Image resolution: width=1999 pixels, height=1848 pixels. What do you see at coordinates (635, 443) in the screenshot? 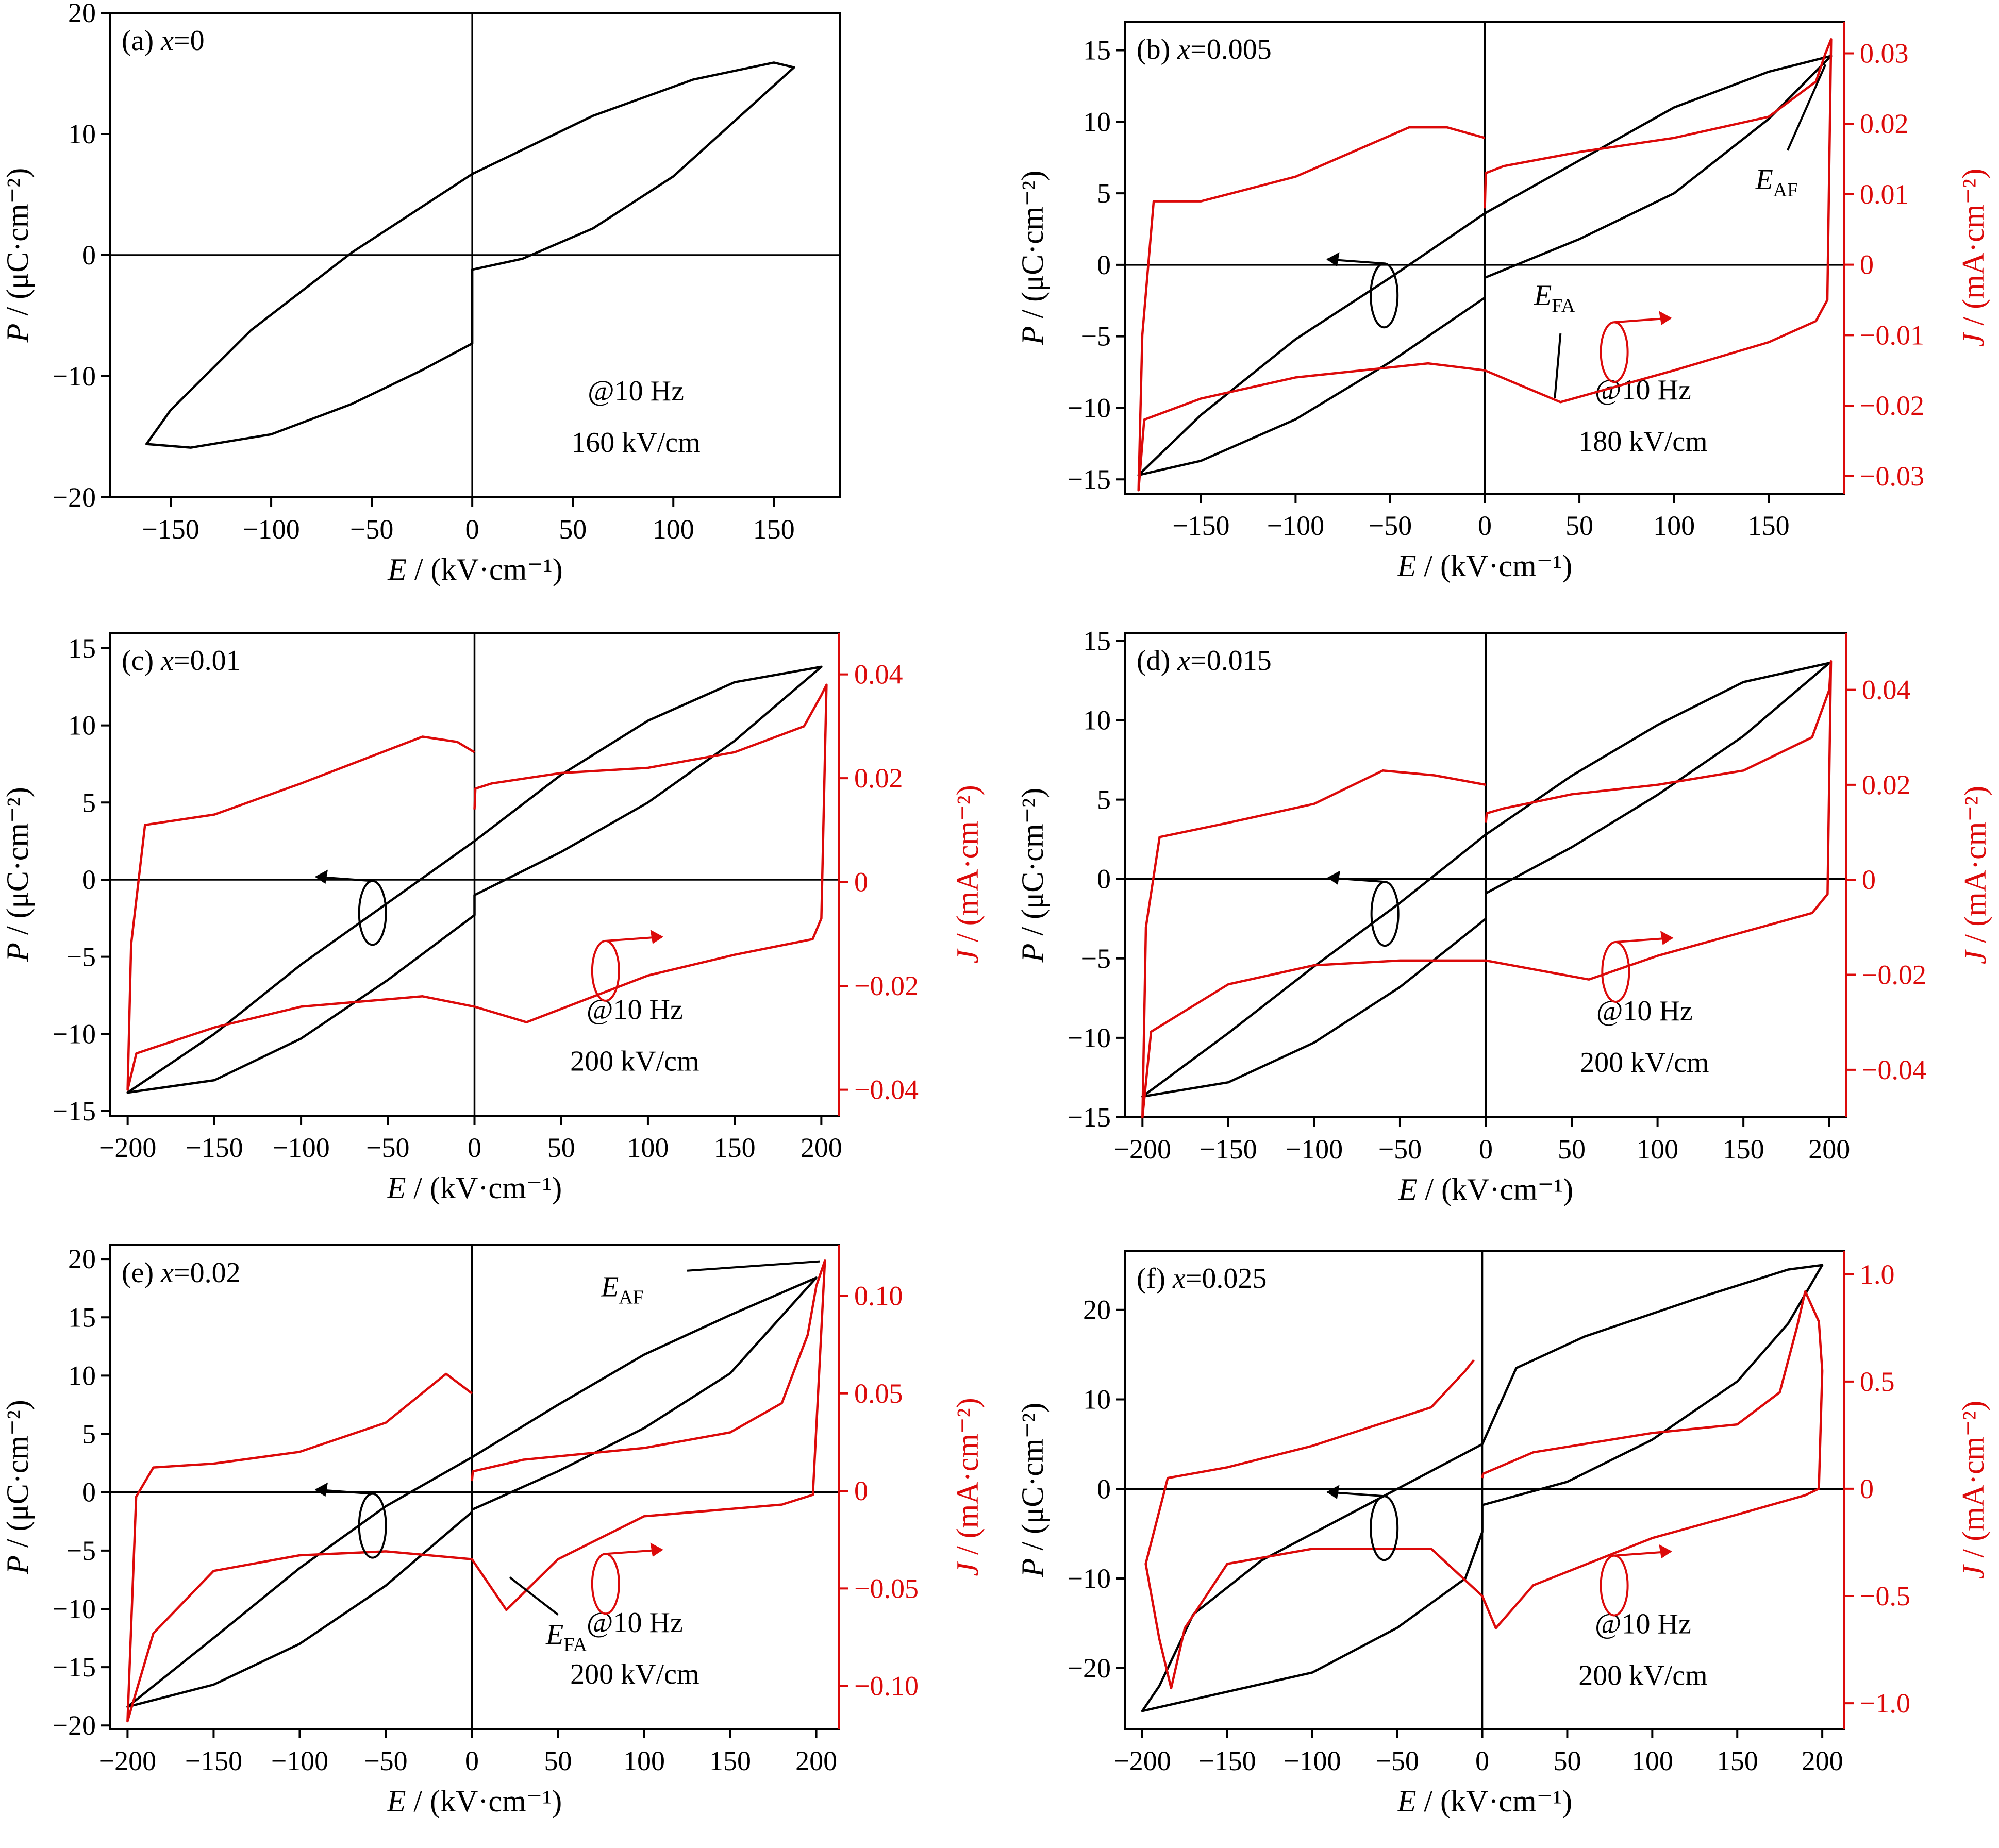
I see `field-note: 160 kV/cm` at bounding box center [635, 443].